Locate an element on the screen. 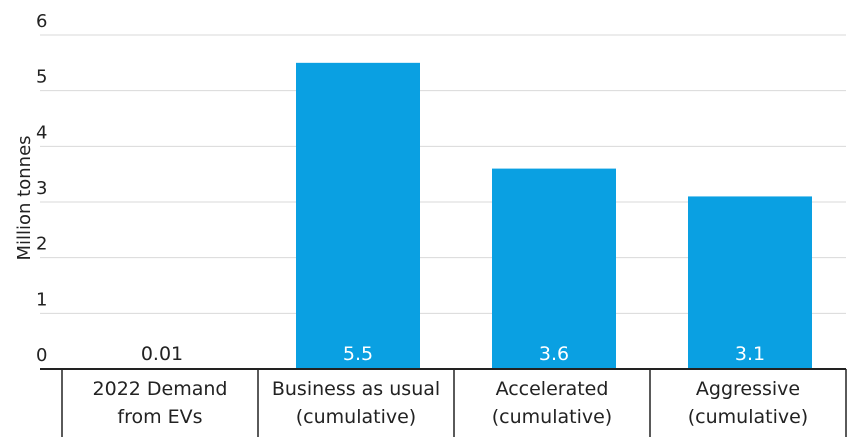 Image resolution: width=852 pixels, height=444 pixels. data-labels: 0.01 5.5 3.6 3.1 is located at coordinates (453, 354).